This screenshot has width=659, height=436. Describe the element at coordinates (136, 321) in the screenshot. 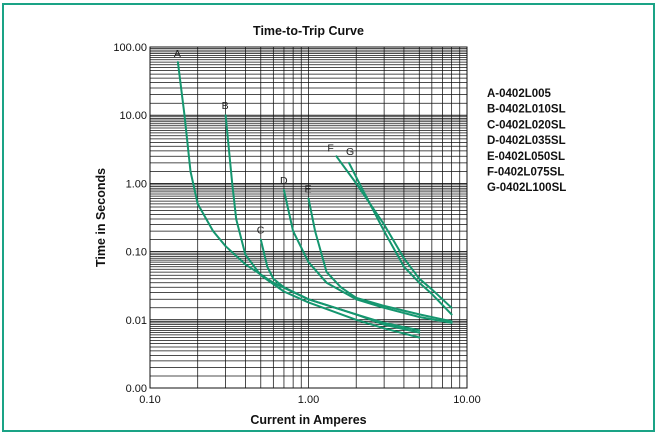

I see `y-tick-label: 0.01` at that location.